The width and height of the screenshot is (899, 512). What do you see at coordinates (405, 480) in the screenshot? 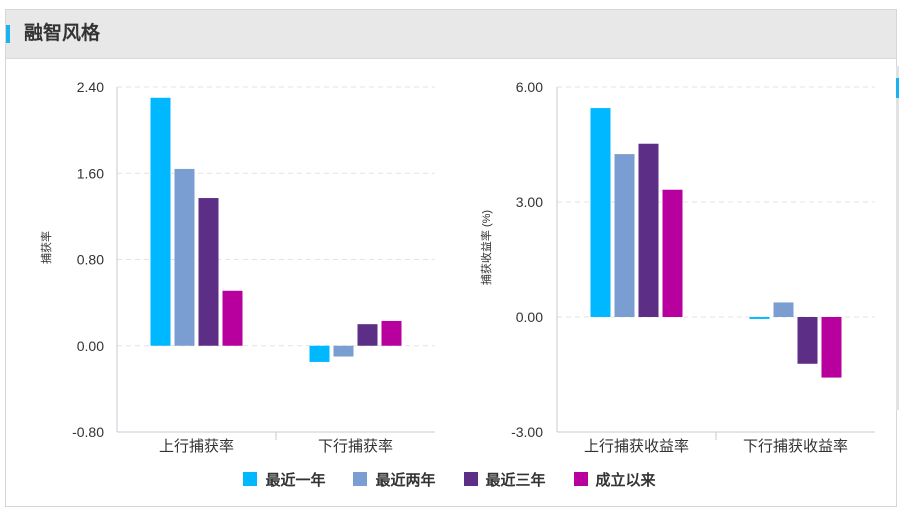
I see `legend-label: 最近两年` at bounding box center [405, 480].